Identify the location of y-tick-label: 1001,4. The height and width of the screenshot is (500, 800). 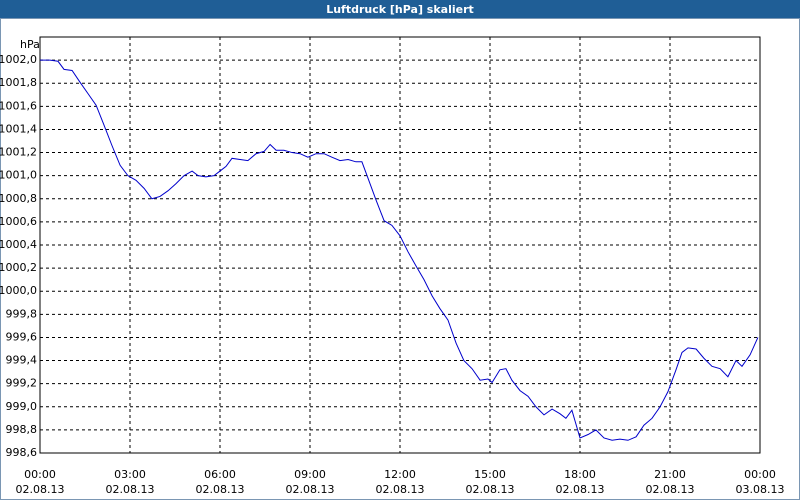
(18, 128).